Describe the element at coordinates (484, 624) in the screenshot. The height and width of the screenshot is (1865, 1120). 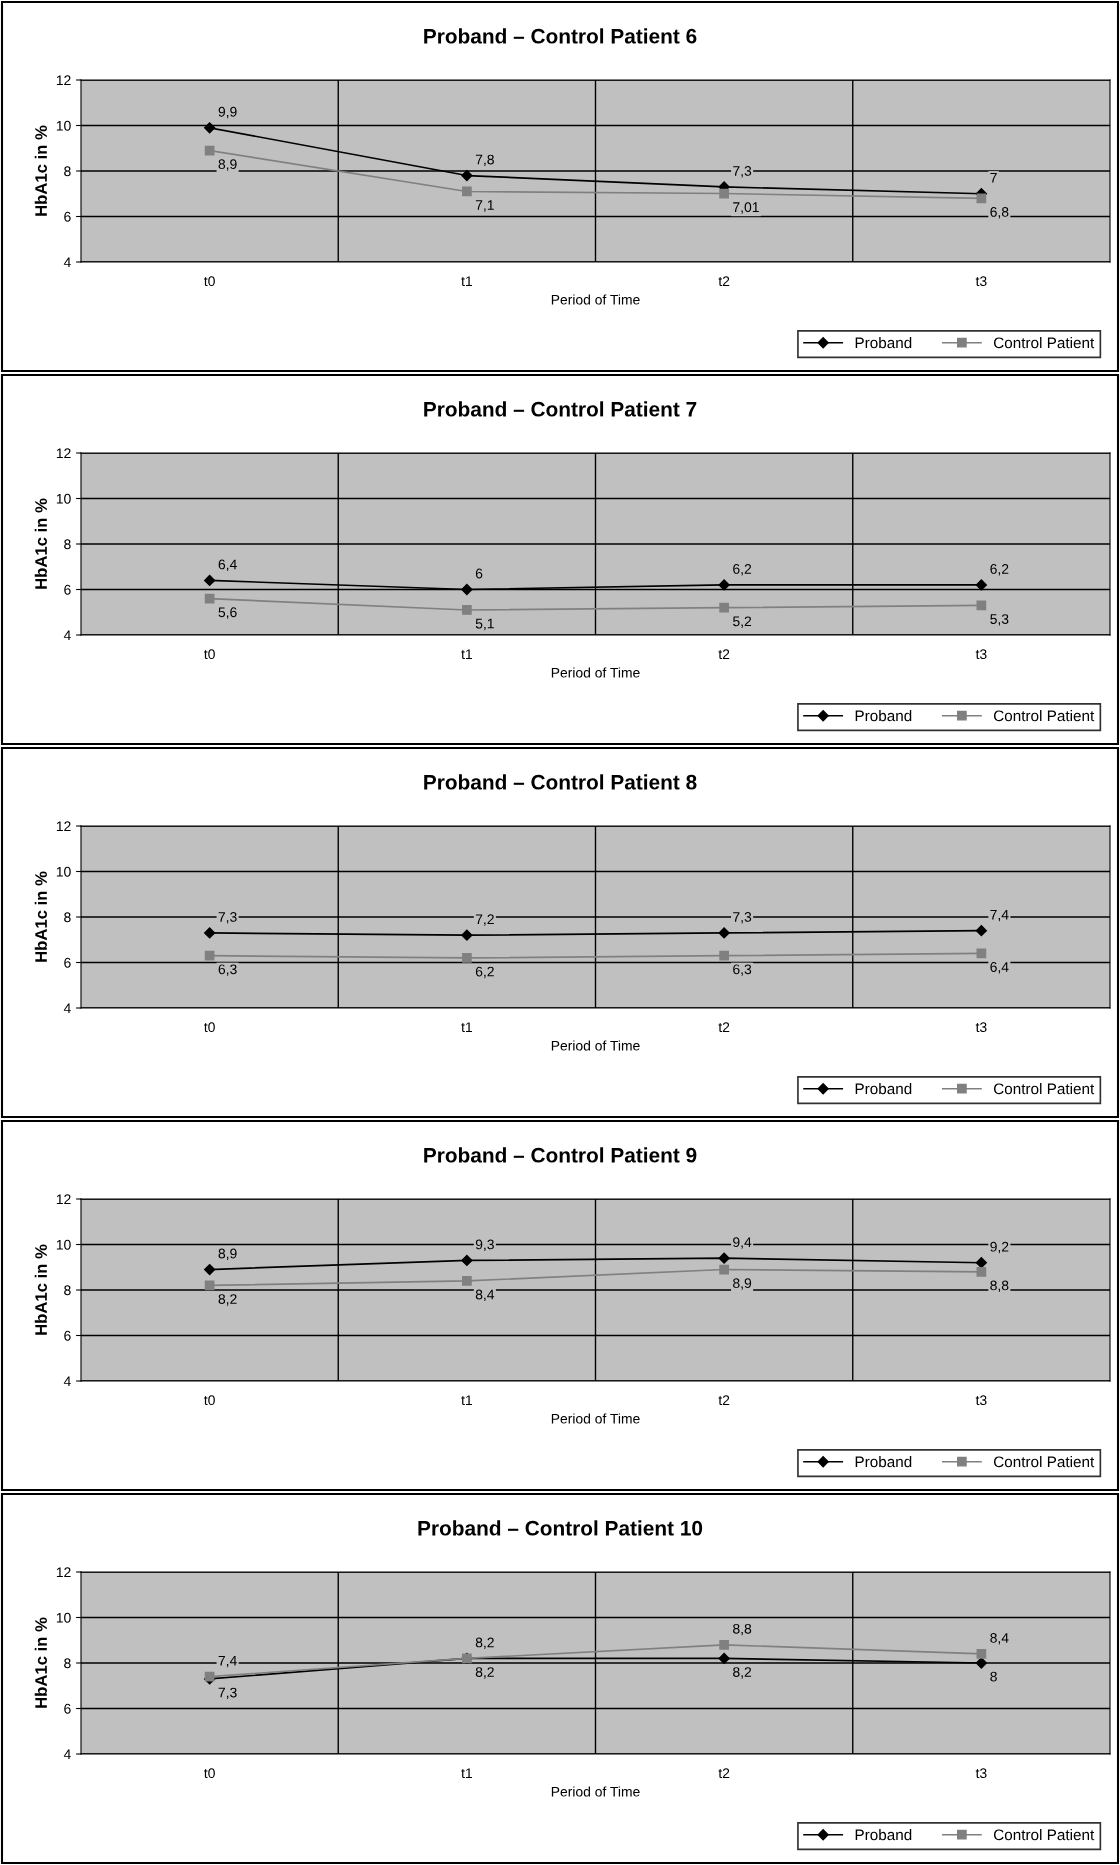
I see `data-label: 5,1` at that location.